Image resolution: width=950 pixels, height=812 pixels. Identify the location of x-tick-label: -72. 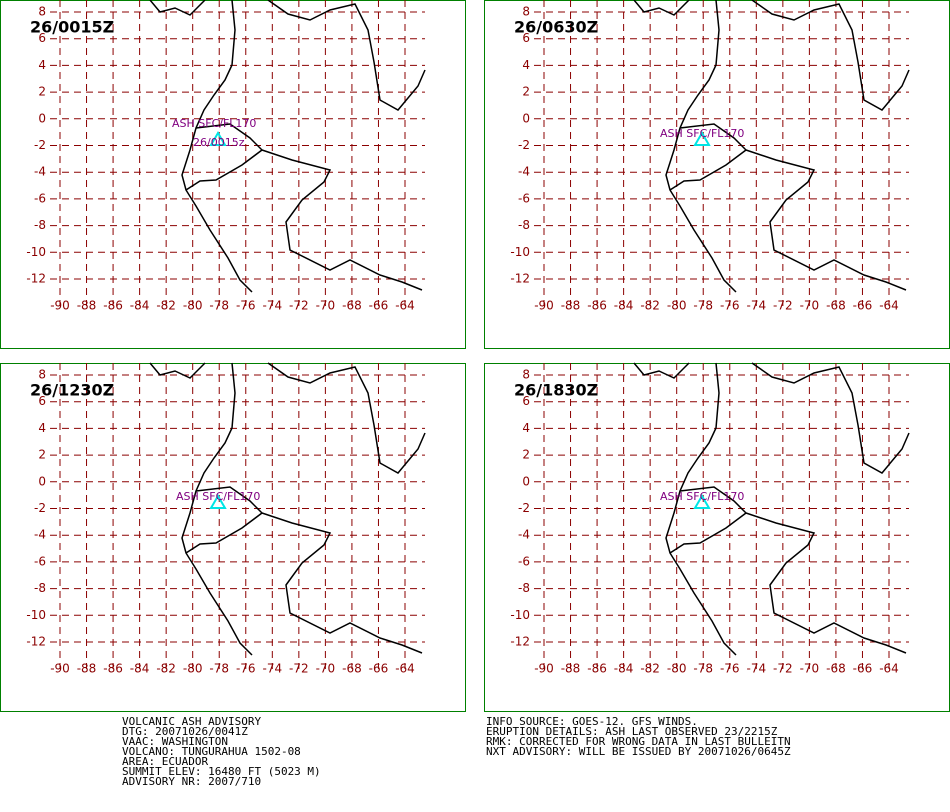
(783, 669).